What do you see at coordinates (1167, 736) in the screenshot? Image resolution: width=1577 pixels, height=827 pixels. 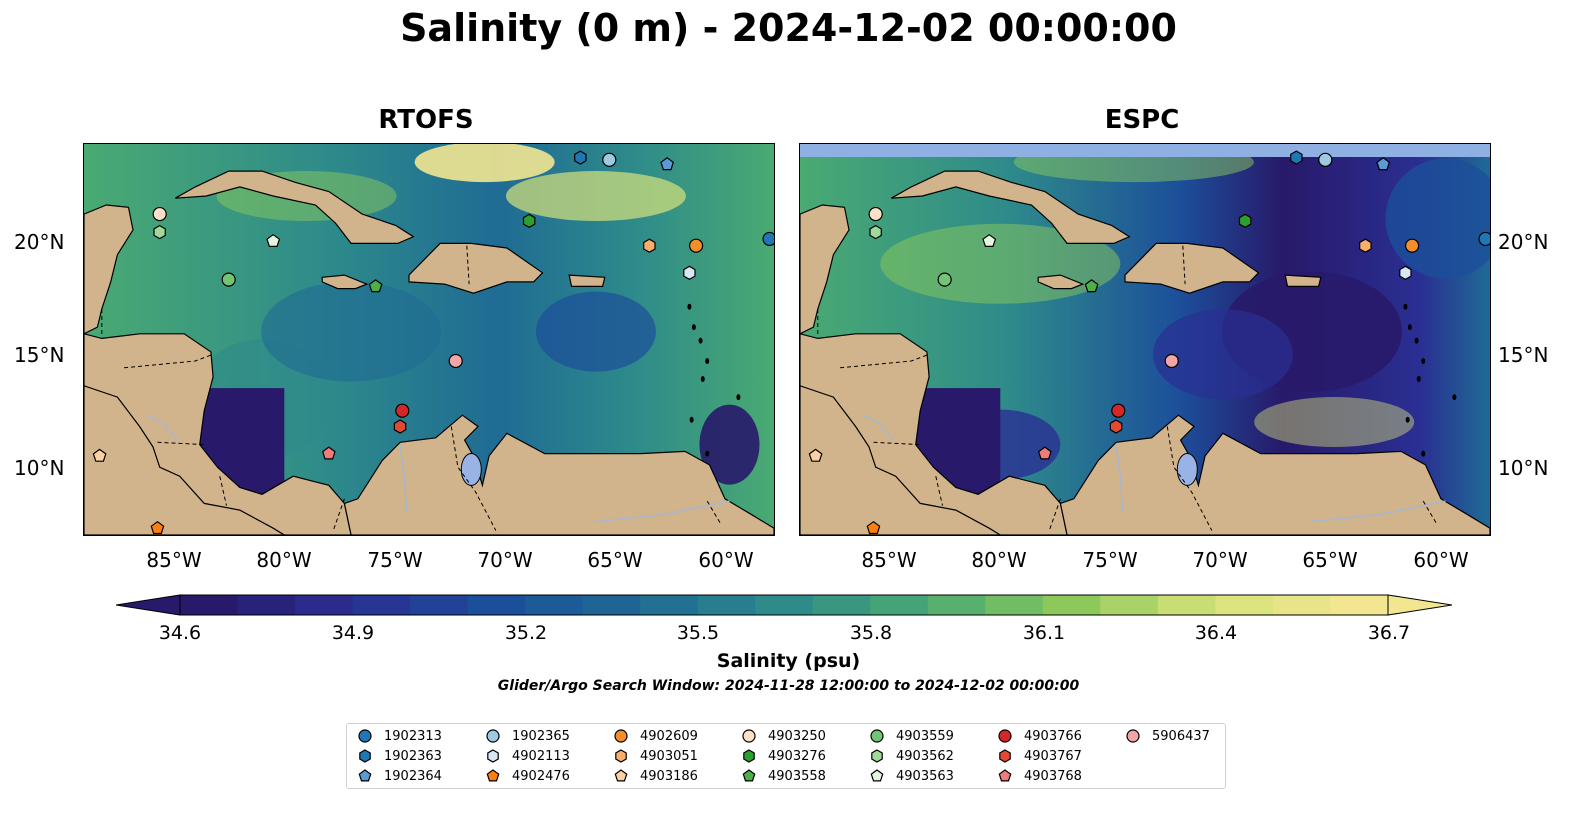 I see `legend-item-5906437: 5906437` at bounding box center [1167, 736].